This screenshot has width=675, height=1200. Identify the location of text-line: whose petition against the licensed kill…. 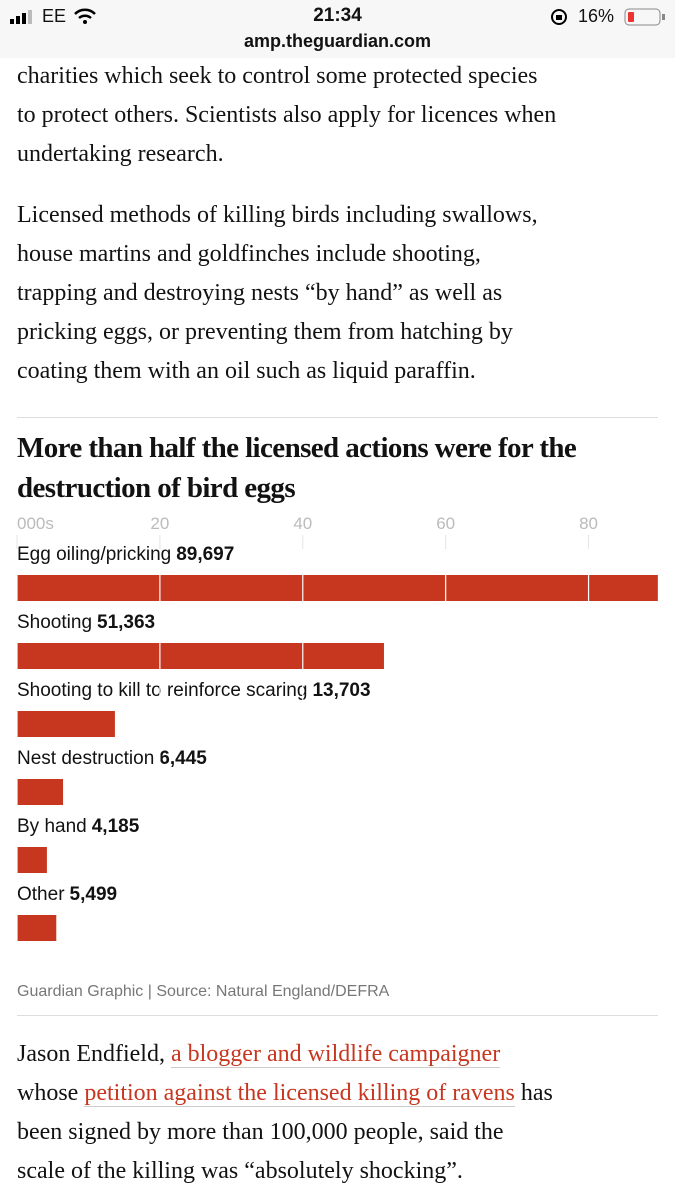
(285, 1093).